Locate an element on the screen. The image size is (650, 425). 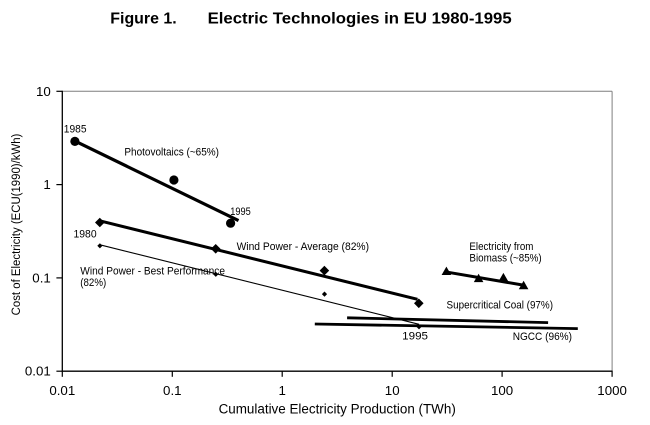
svg-text: Photovoltaics (~65%) is located at coordinates (171, 152).